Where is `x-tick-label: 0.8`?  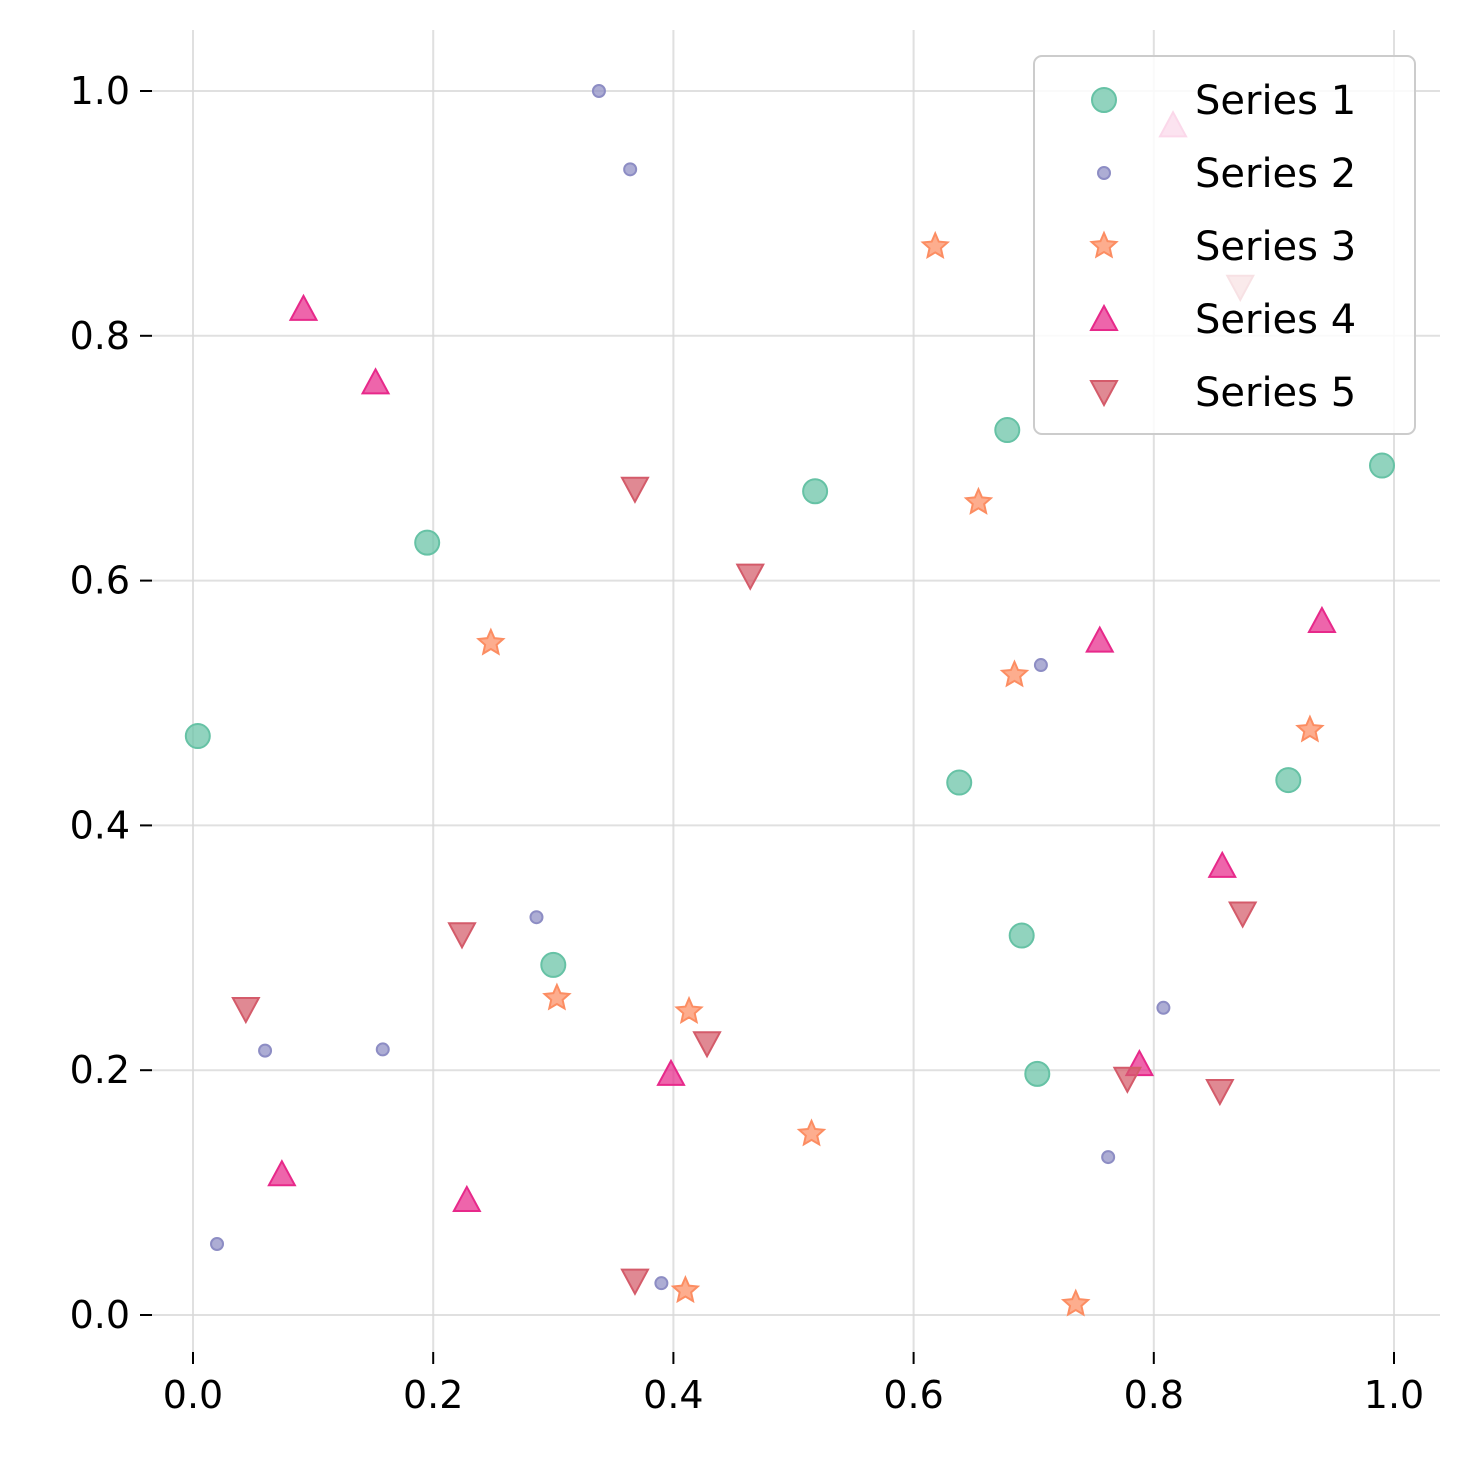 x-tick-label: 0.8 is located at coordinates (1154, 1395).